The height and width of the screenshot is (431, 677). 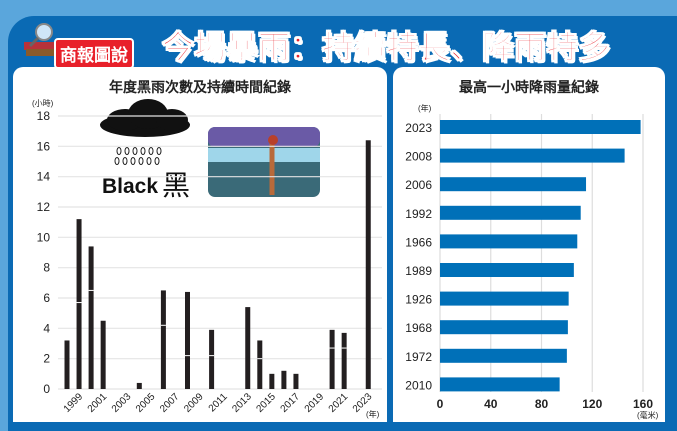 What do you see at coordinates (418, 128) in the screenshot?
I see `y-tick-label: 2023` at bounding box center [418, 128].